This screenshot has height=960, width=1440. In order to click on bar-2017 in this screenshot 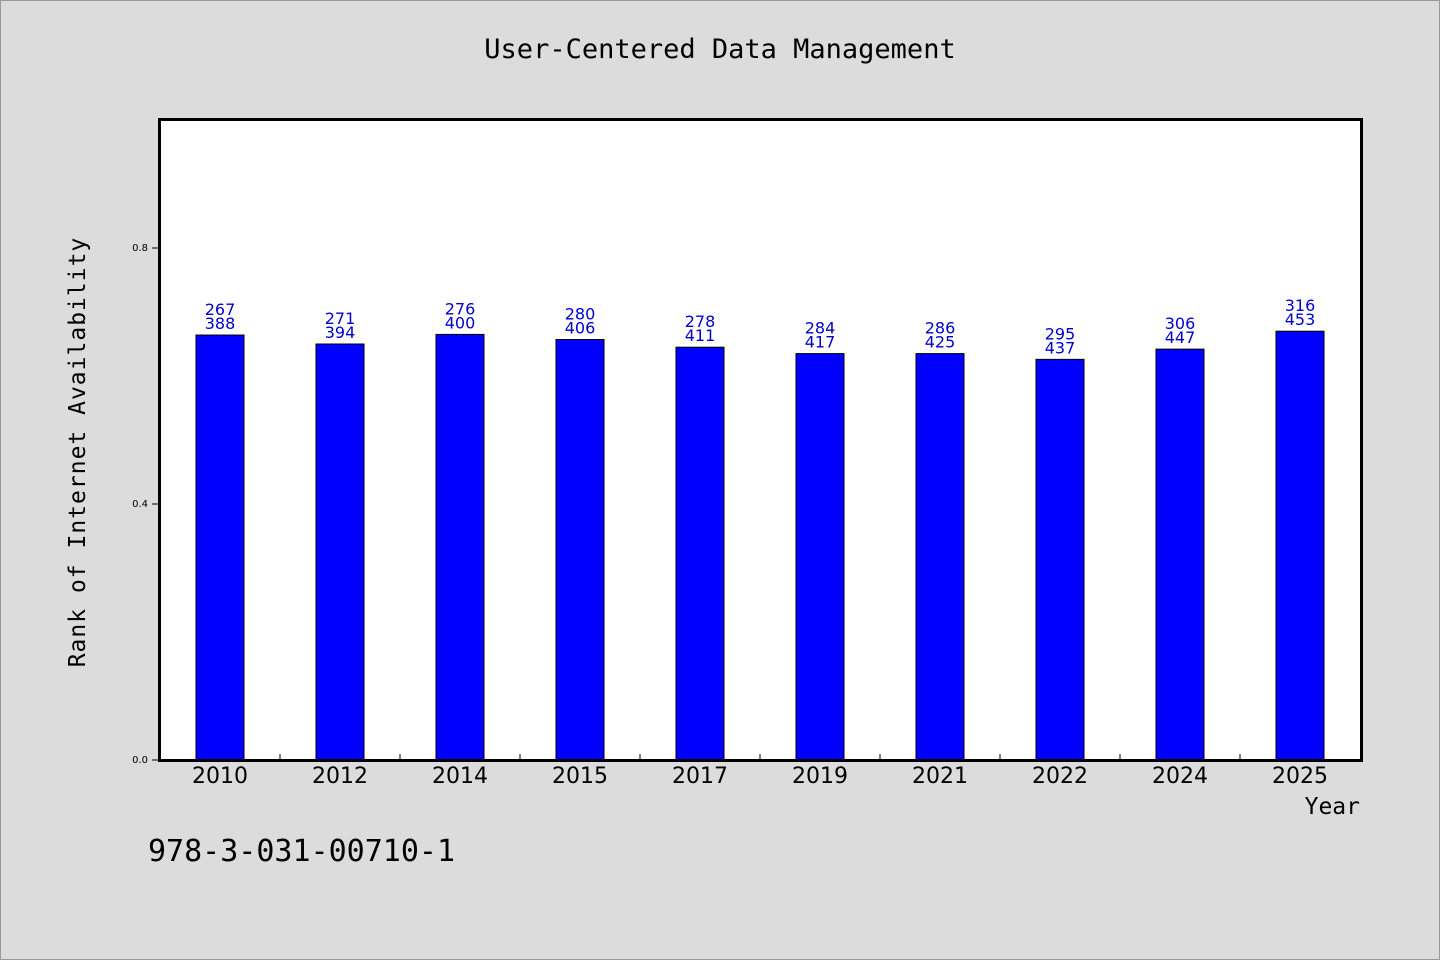, I will do `click(700, 553)`.